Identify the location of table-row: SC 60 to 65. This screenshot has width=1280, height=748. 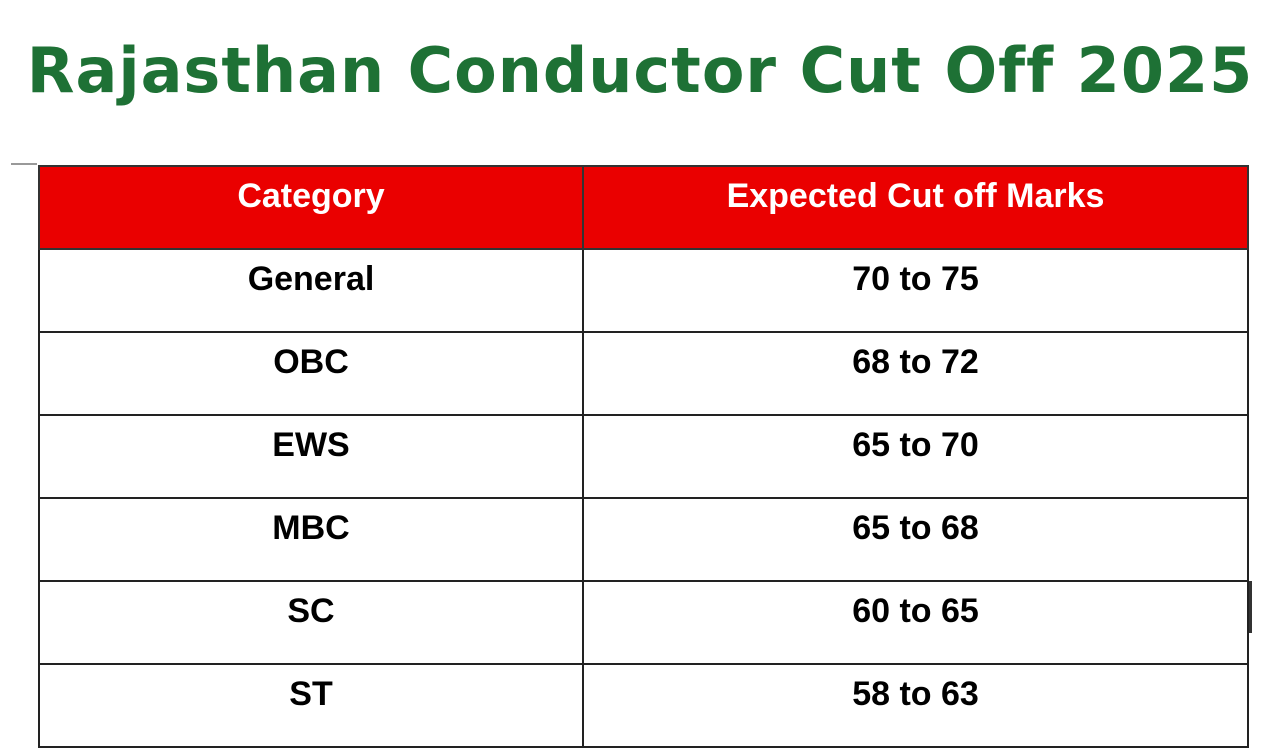
(643, 622).